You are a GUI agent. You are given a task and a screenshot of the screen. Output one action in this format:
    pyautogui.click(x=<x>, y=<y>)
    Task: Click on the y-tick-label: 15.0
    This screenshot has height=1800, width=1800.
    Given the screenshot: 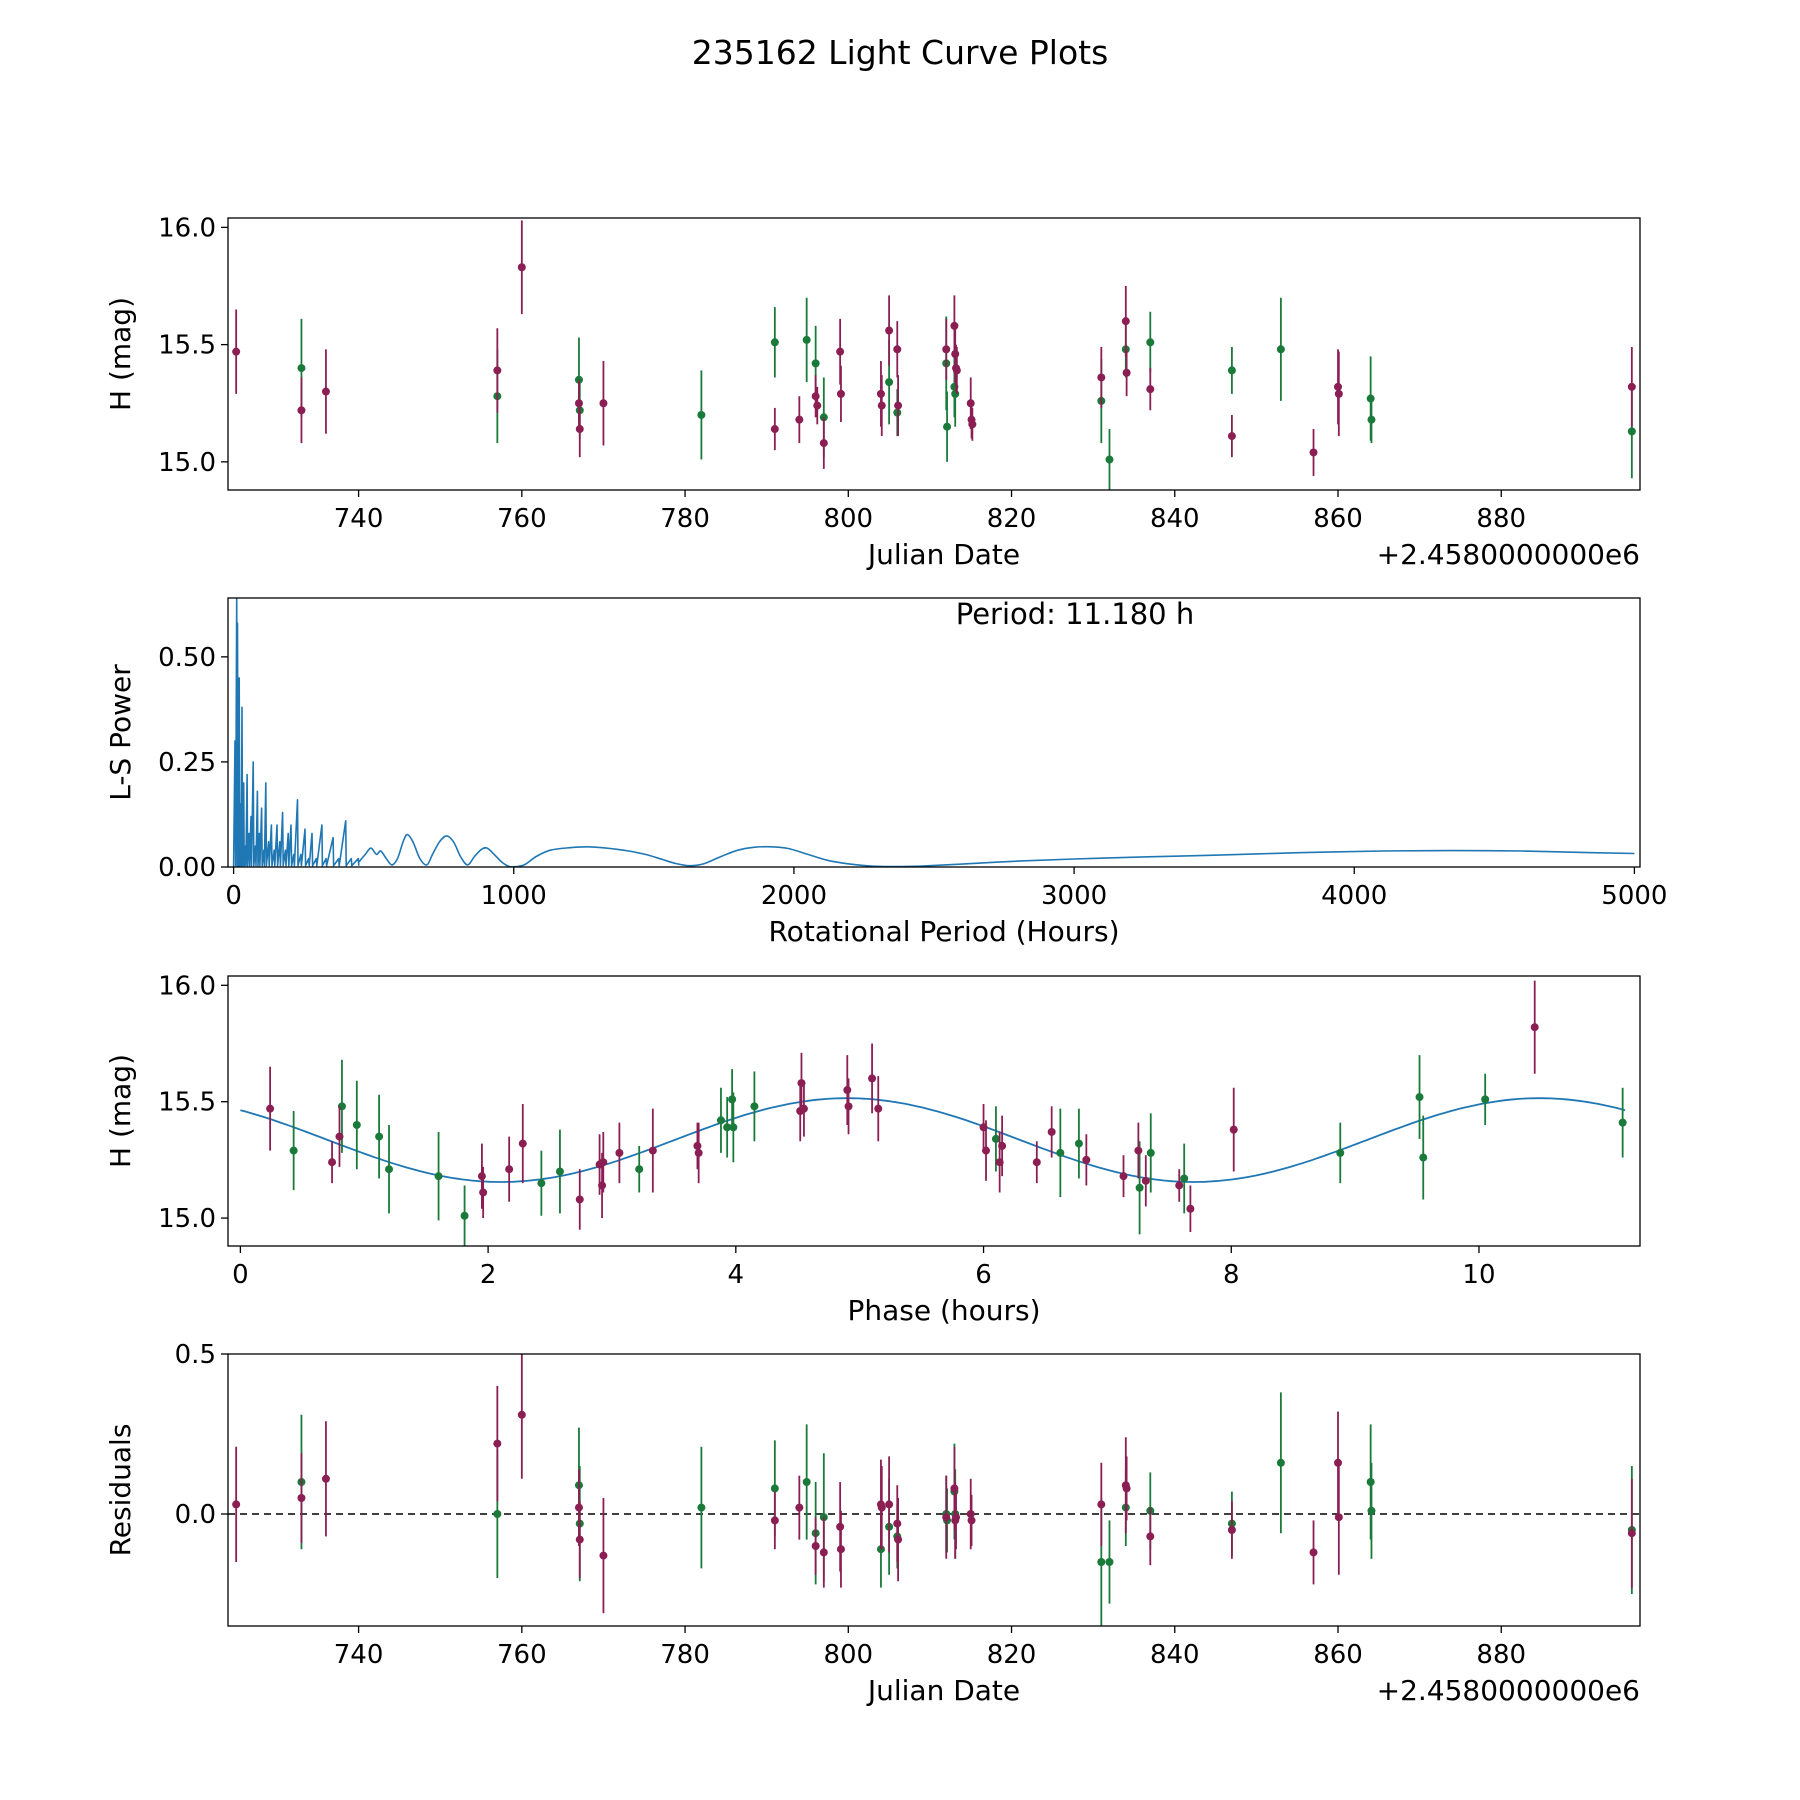 What is the action you would take?
    pyautogui.click(x=187, y=463)
    